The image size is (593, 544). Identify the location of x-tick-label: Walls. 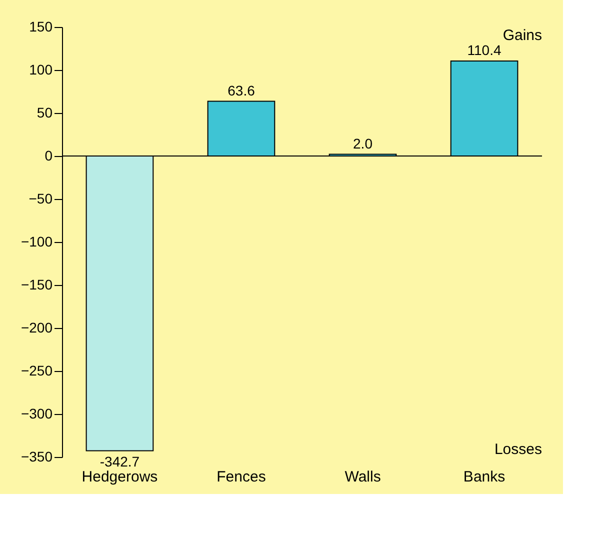
(362, 477).